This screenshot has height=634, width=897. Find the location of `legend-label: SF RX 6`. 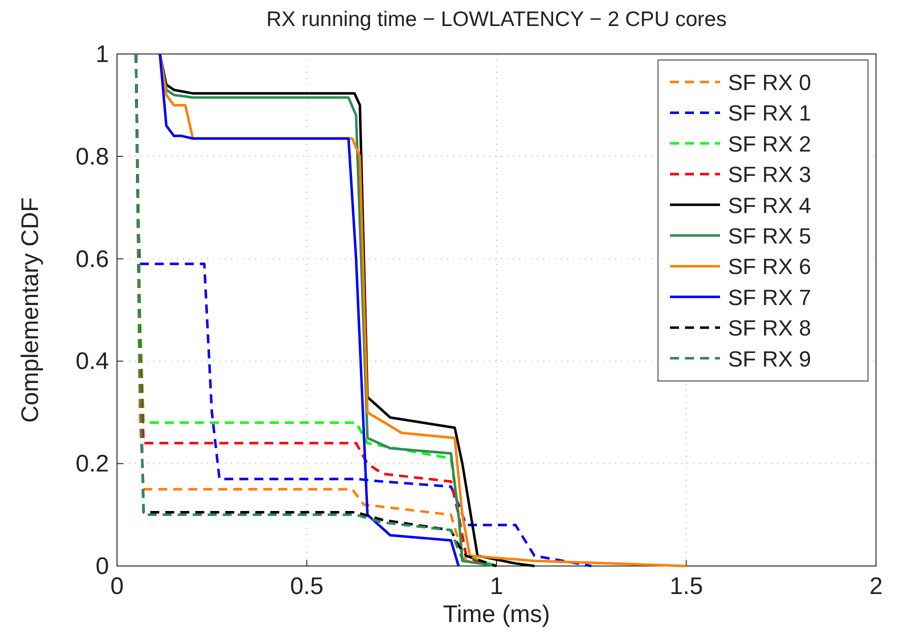

legend-label: SF RX 6 is located at coordinates (770, 267).